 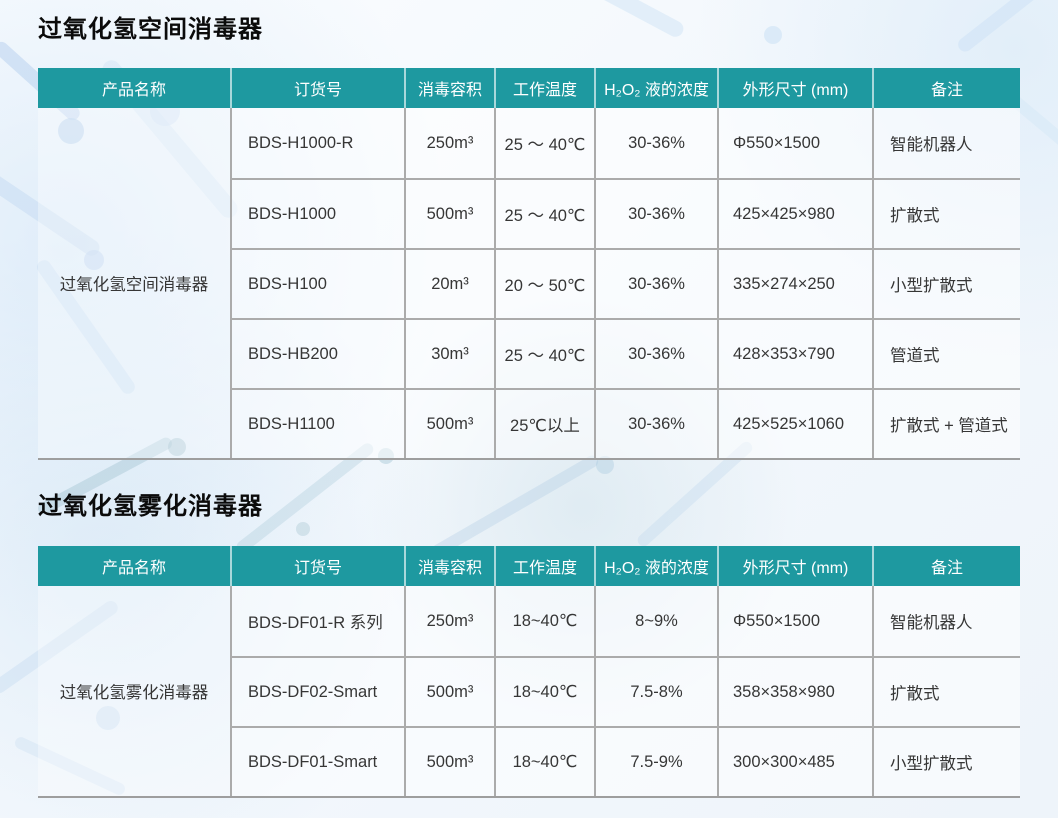 What do you see at coordinates (449, 353) in the screenshot?
I see `cell-volume: 30m³` at bounding box center [449, 353].